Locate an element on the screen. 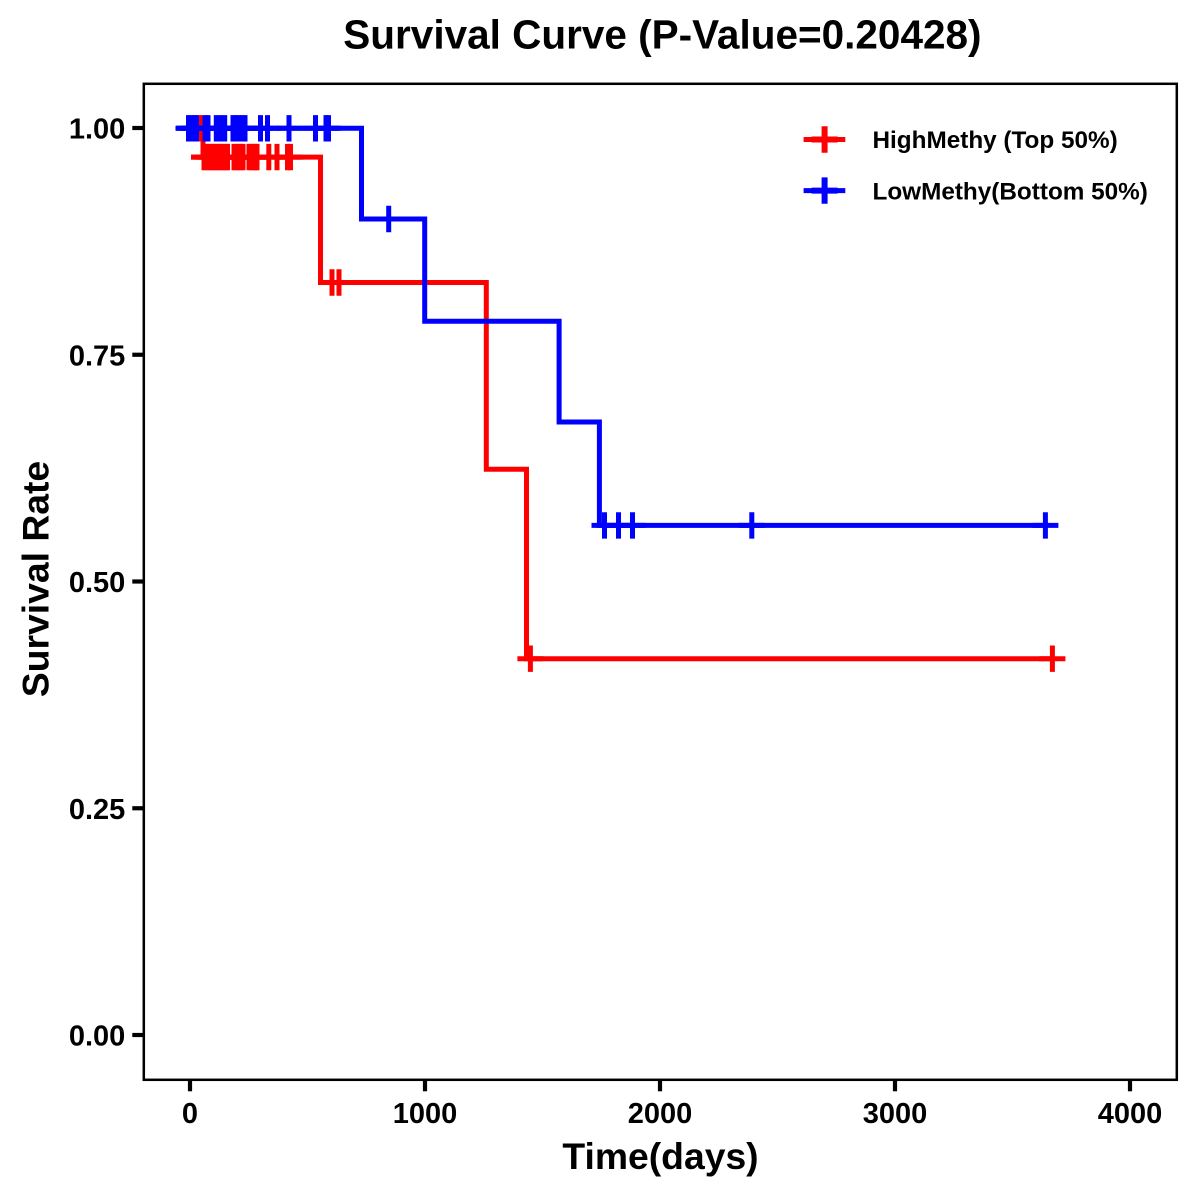 Image resolution: width=1200 pixels, height=1200 pixels. svg-text: 0.25 is located at coordinates (97, 810).